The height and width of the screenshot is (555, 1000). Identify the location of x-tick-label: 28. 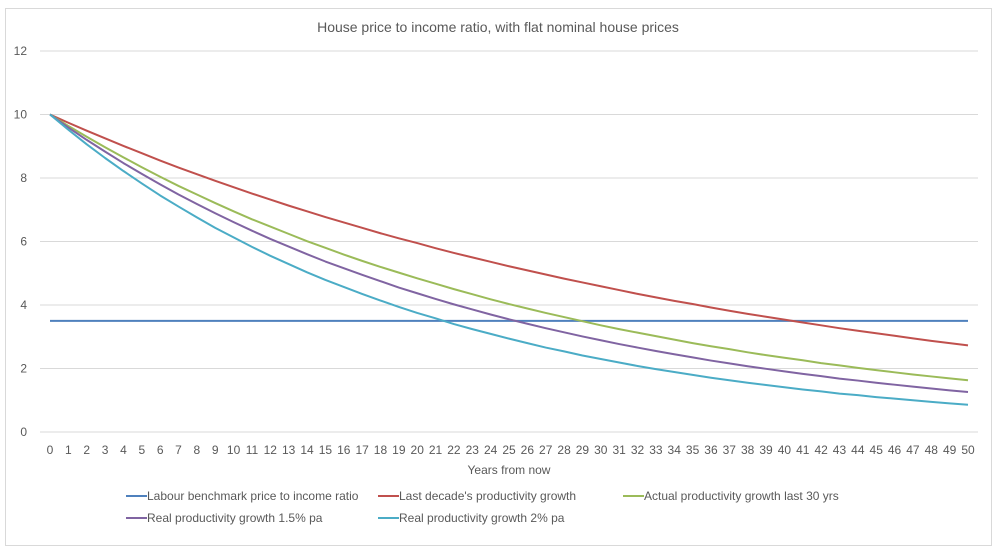
(564, 450).